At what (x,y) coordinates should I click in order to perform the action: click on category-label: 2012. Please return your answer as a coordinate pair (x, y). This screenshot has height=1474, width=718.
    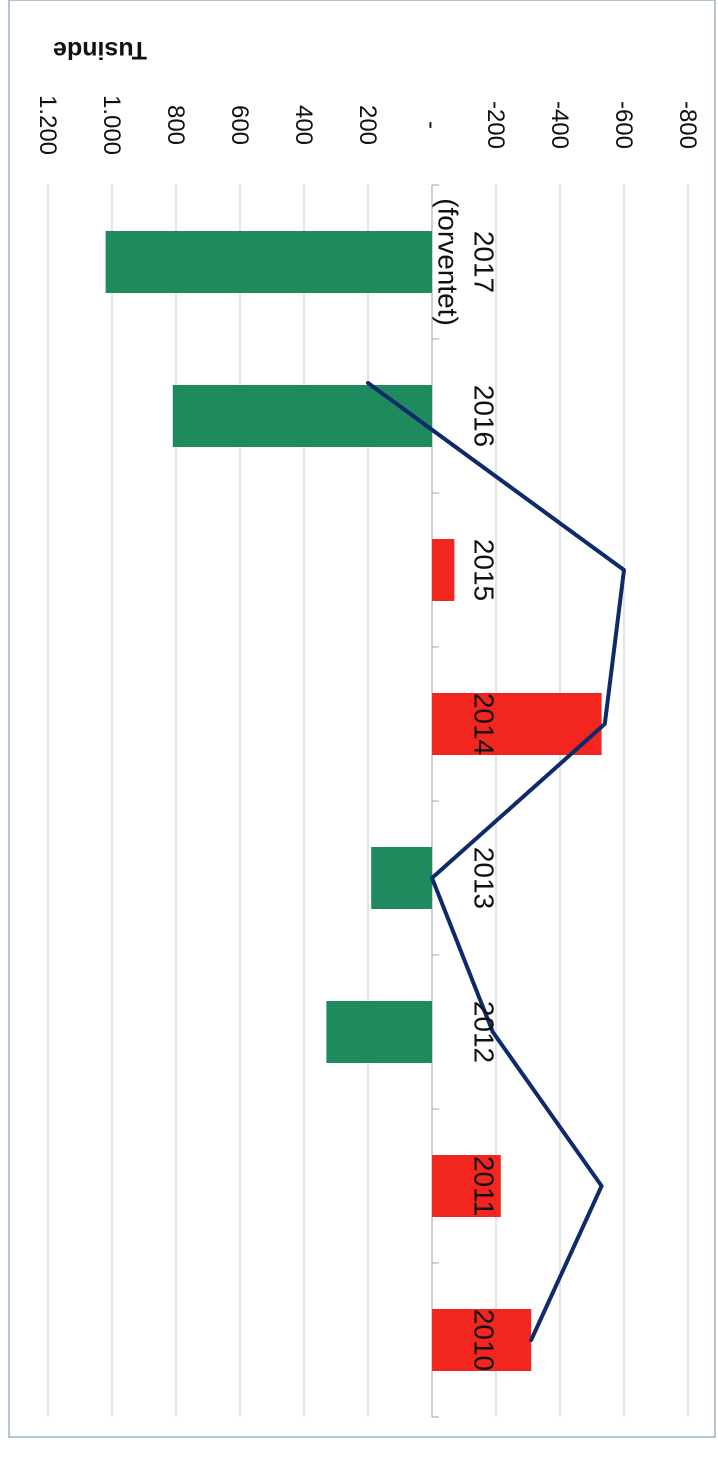
    Looking at the image, I should click on (484, 1032).